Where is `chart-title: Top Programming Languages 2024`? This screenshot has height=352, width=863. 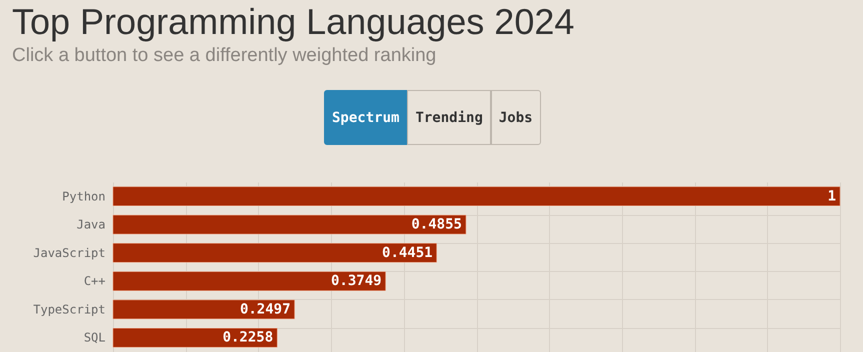
chart-title: Top Programming Languages 2024 is located at coordinates (293, 22).